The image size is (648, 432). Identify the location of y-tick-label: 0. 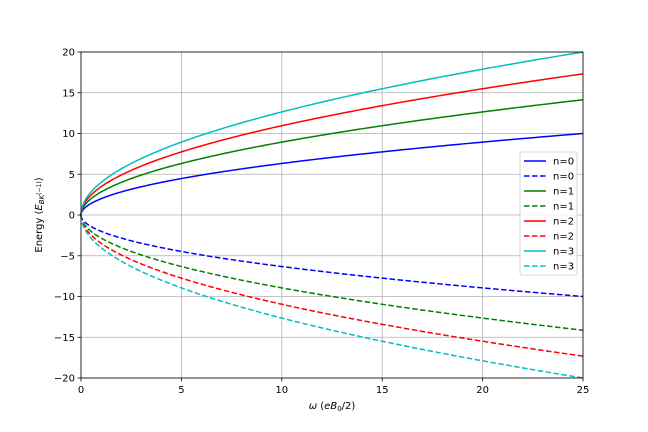
(72, 216).